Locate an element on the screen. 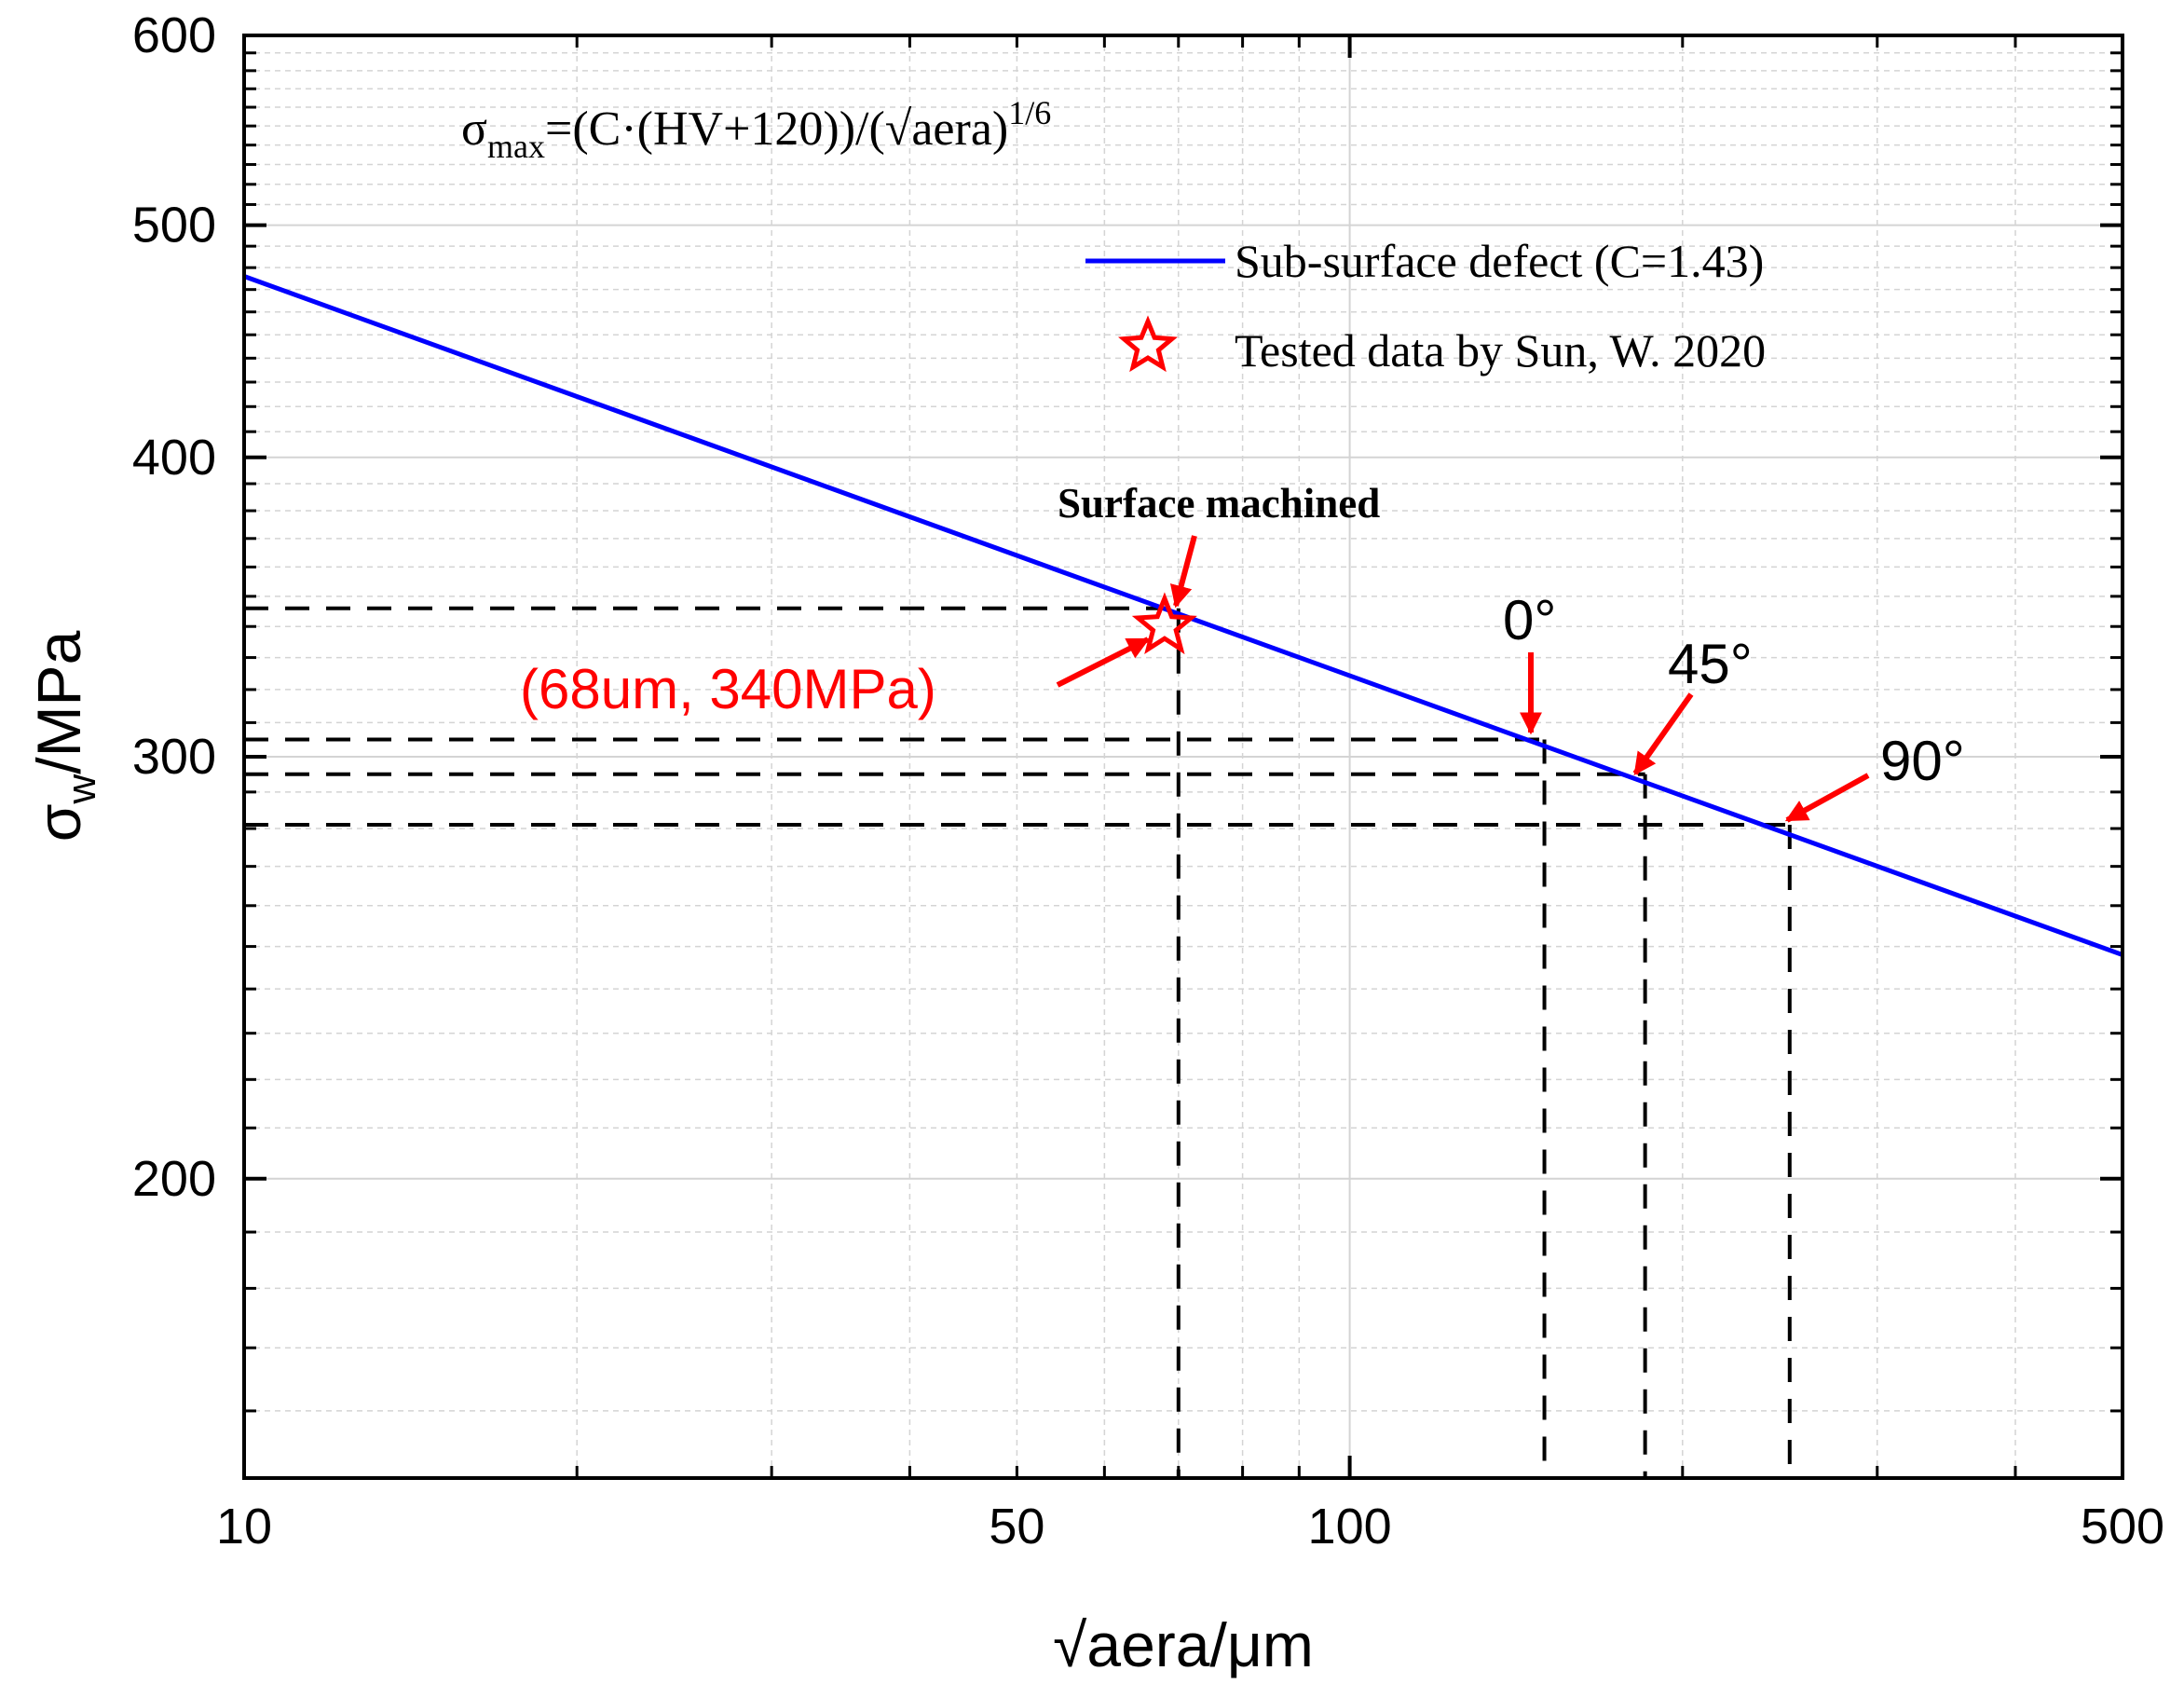 The width and height of the screenshot is (2184, 1698). angle-45-arrow is located at coordinates (1663, 733).